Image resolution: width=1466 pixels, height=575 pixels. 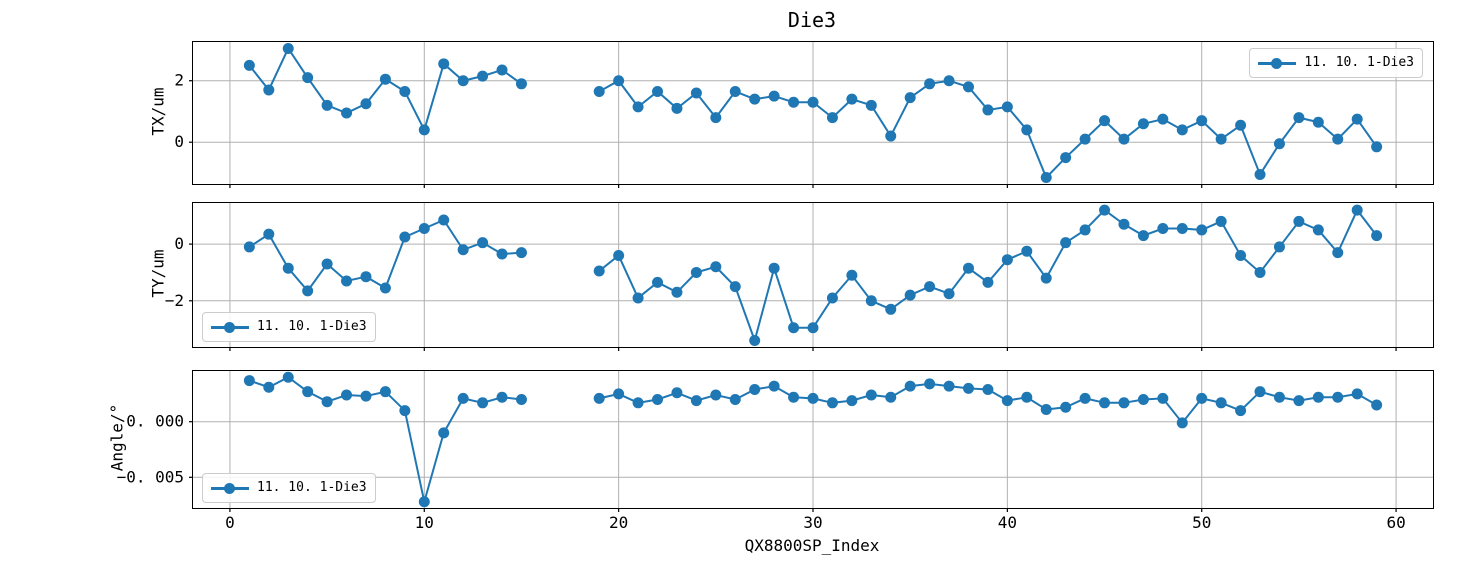 I want to click on legend-label: 11. 10. 1-Die3, so click(x=312, y=487).